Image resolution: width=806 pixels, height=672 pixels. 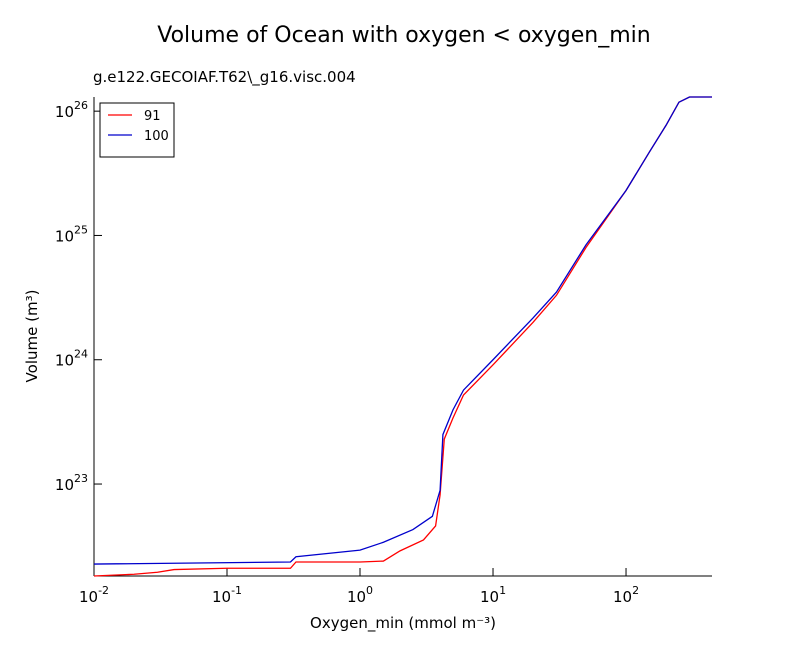 I want to click on x-tick-label: 10², so click(x=626, y=595).